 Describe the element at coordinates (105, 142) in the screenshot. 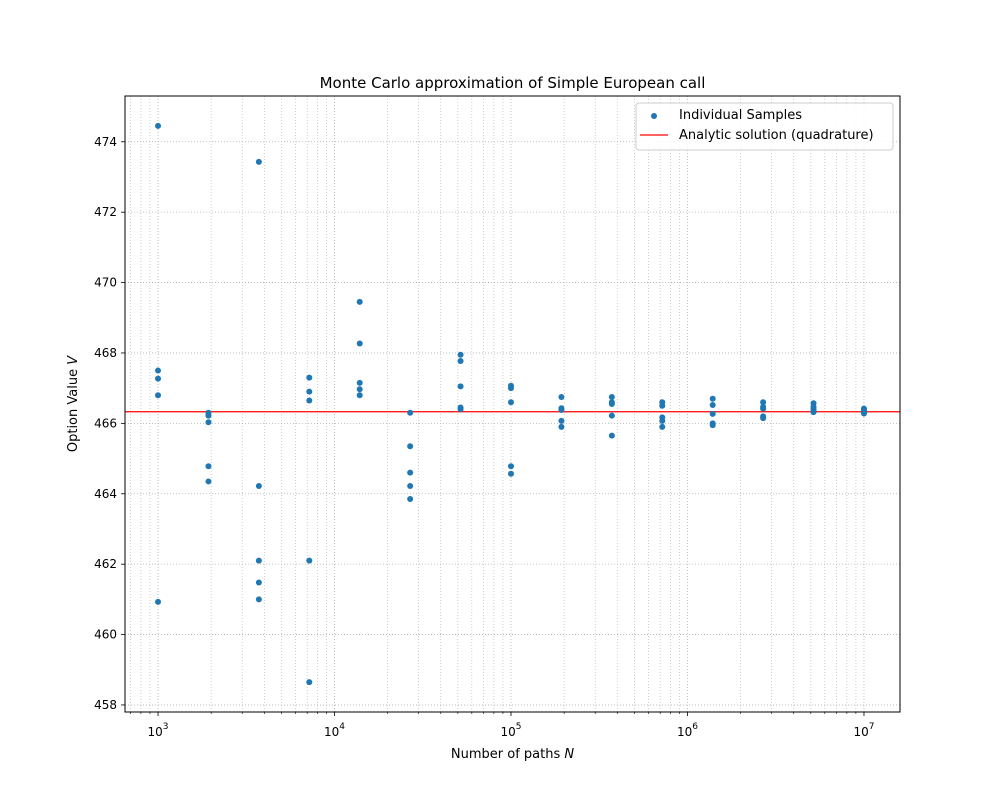

I see `y-tick-label: 474` at that location.